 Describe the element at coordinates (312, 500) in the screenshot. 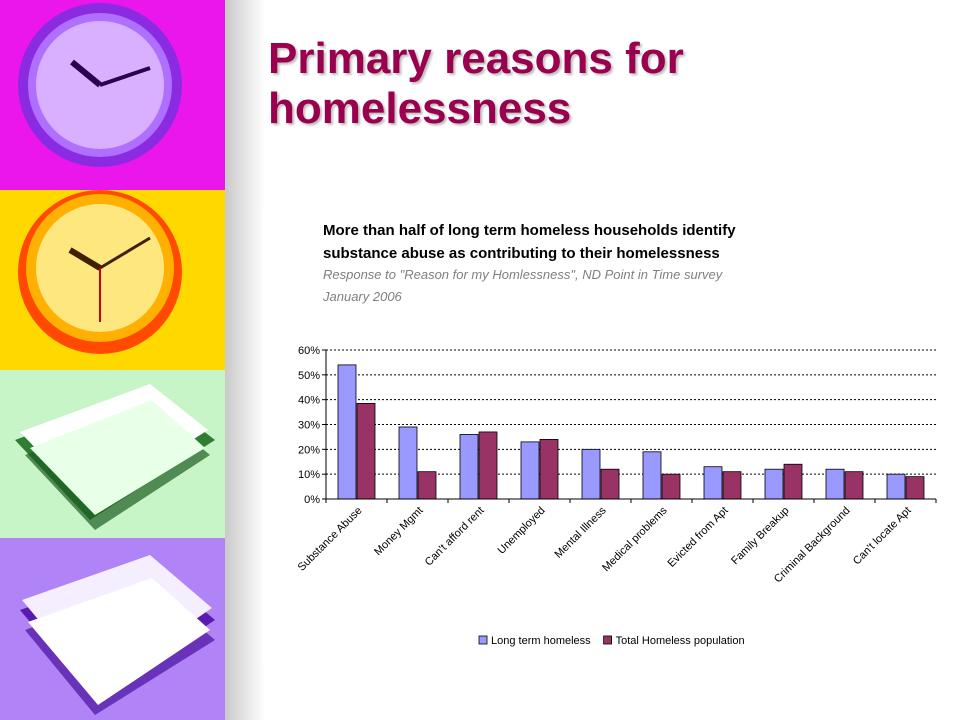

I see `y-tick-label: 0%` at that location.